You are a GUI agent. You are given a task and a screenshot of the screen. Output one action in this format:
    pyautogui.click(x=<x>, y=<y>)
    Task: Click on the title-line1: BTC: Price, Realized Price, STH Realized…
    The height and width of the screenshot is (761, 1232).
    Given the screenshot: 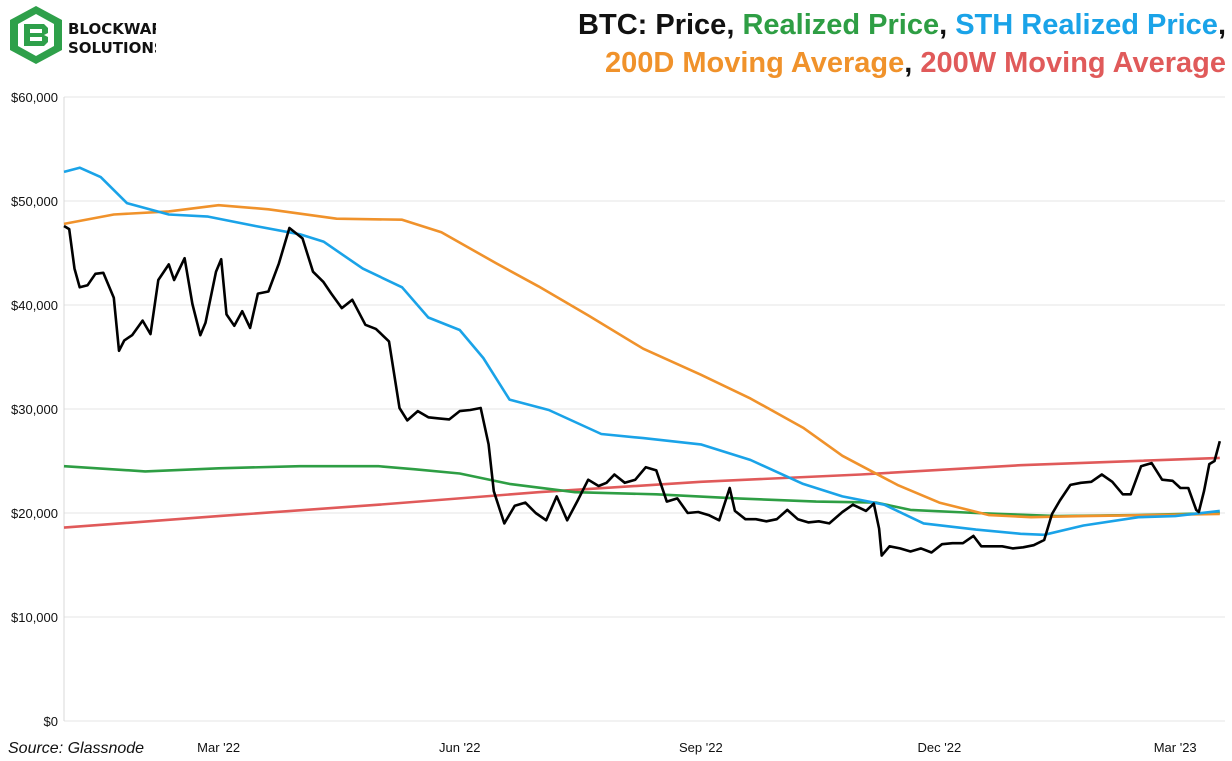 What is the action you would take?
    pyautogui.click(x=902, y=25)
    